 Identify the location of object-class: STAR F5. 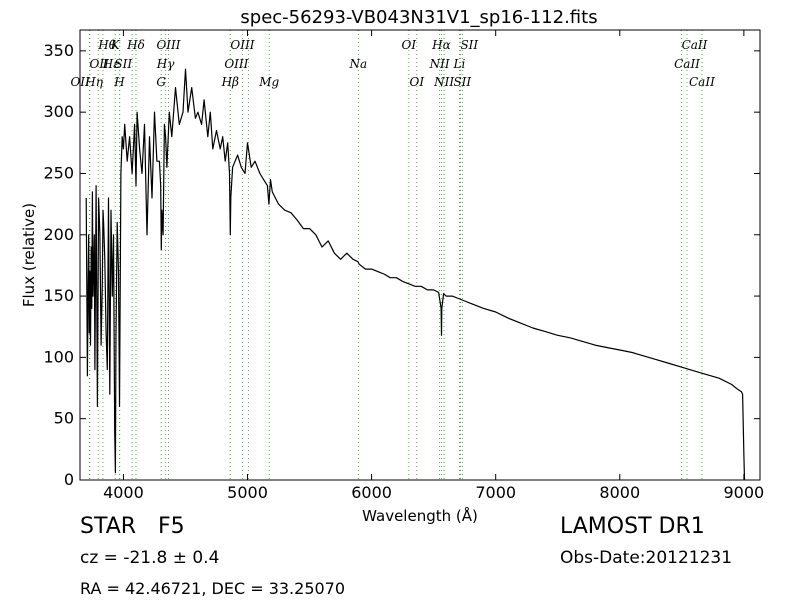
(132, 526).